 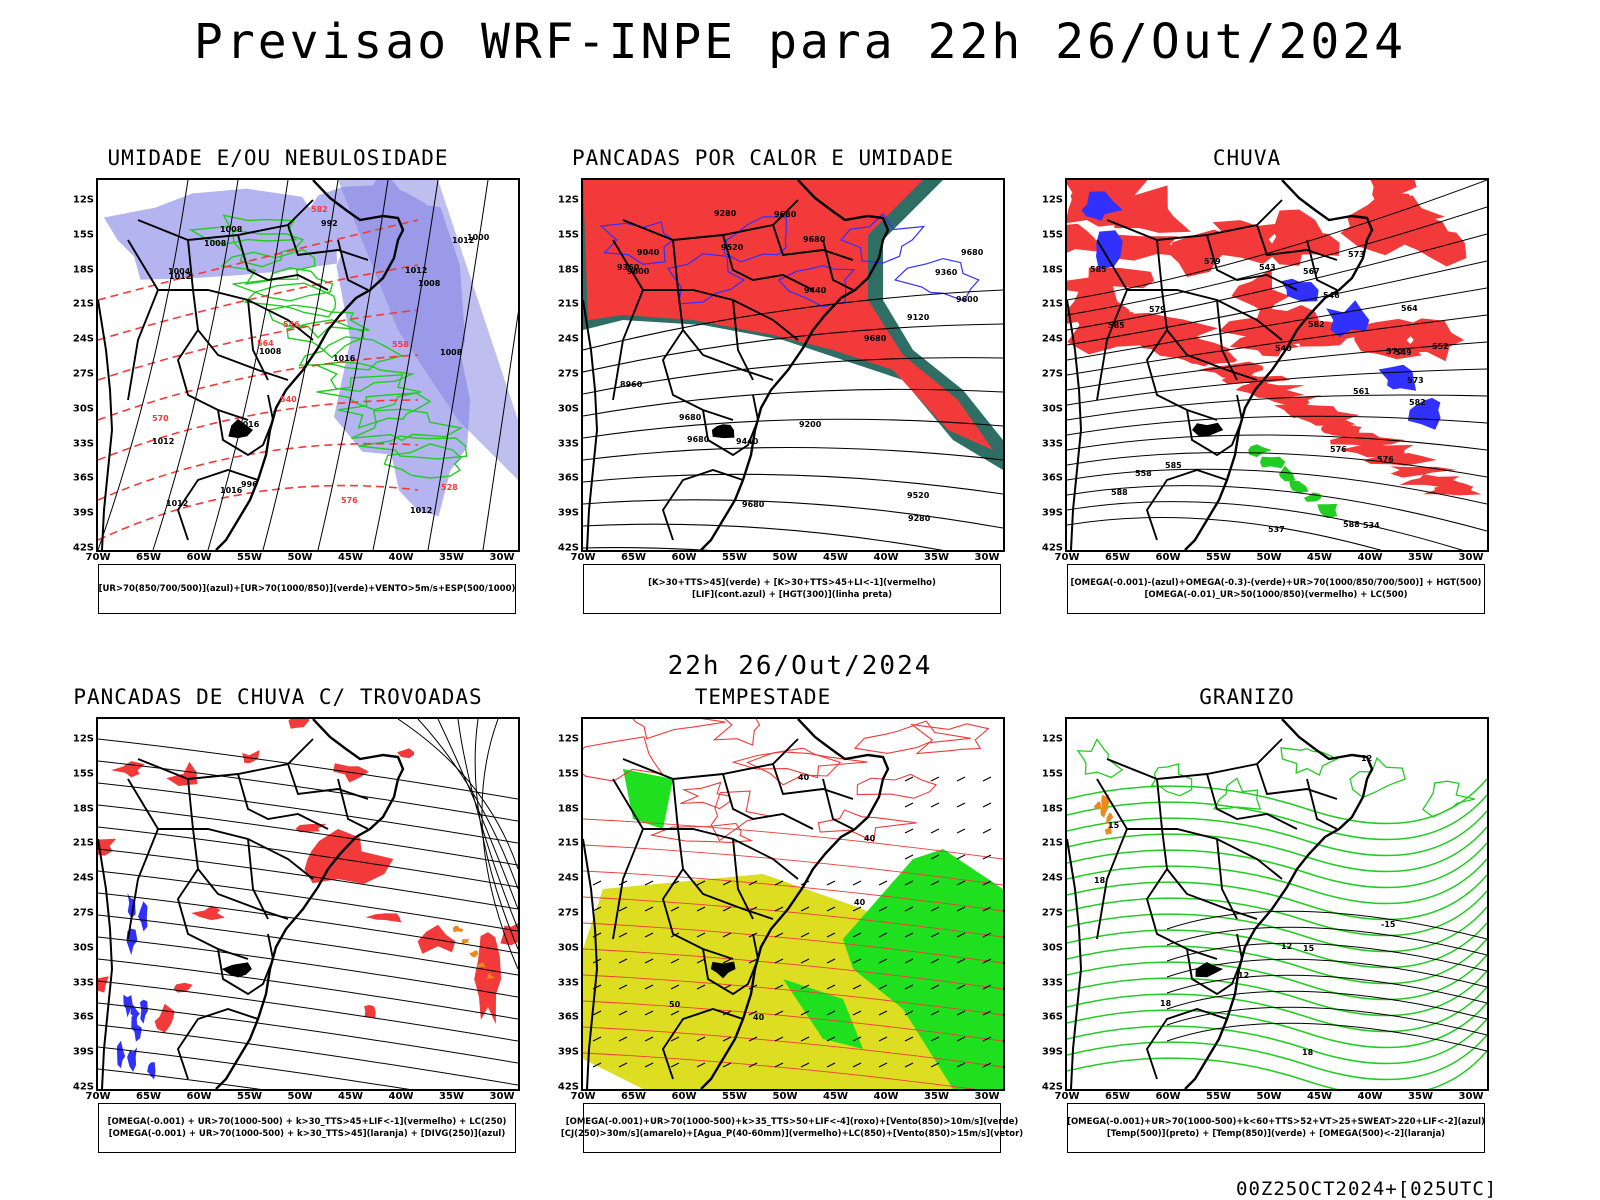 I want to click on contour-label: 582, so click(x=319, y=209).